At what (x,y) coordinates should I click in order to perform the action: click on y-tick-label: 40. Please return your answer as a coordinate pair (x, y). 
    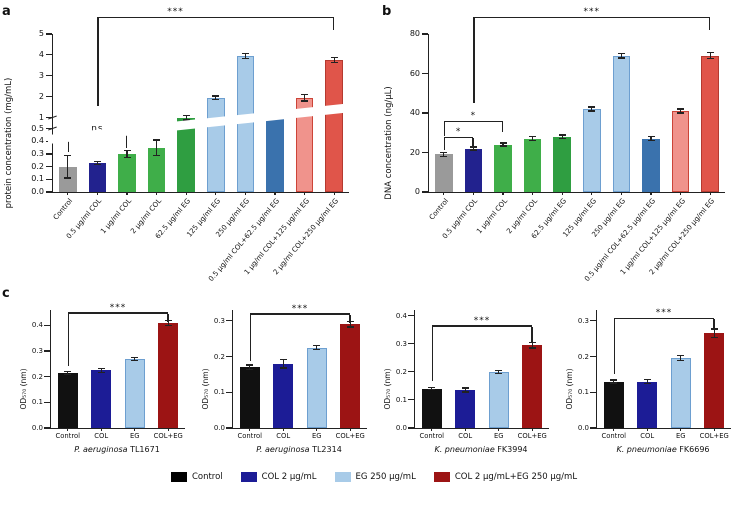
    Looking at the image, I should click on (414, 112).